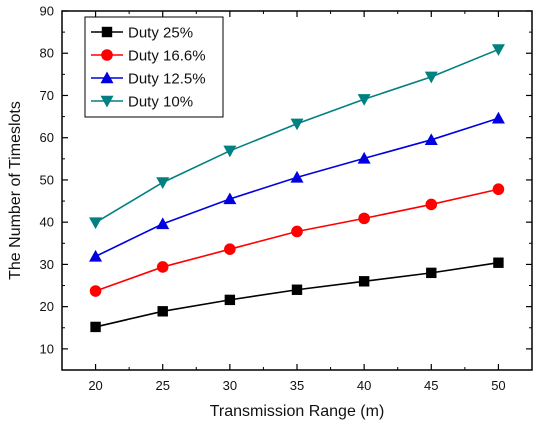 This screenshot has height=433, width=550. What do you see at coordinates (431, 385) in the screenshot?
I see `x-tick-label: 45` at bounding box center [431, 385].